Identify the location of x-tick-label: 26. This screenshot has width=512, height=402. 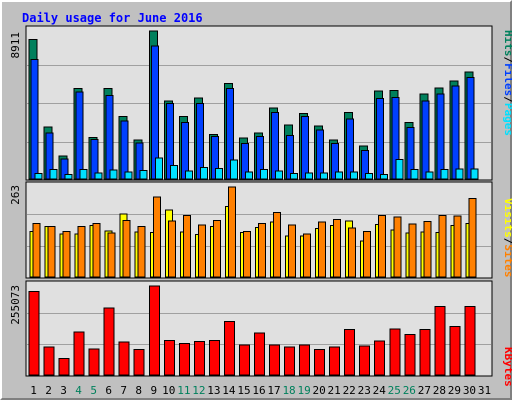
(409, 390).